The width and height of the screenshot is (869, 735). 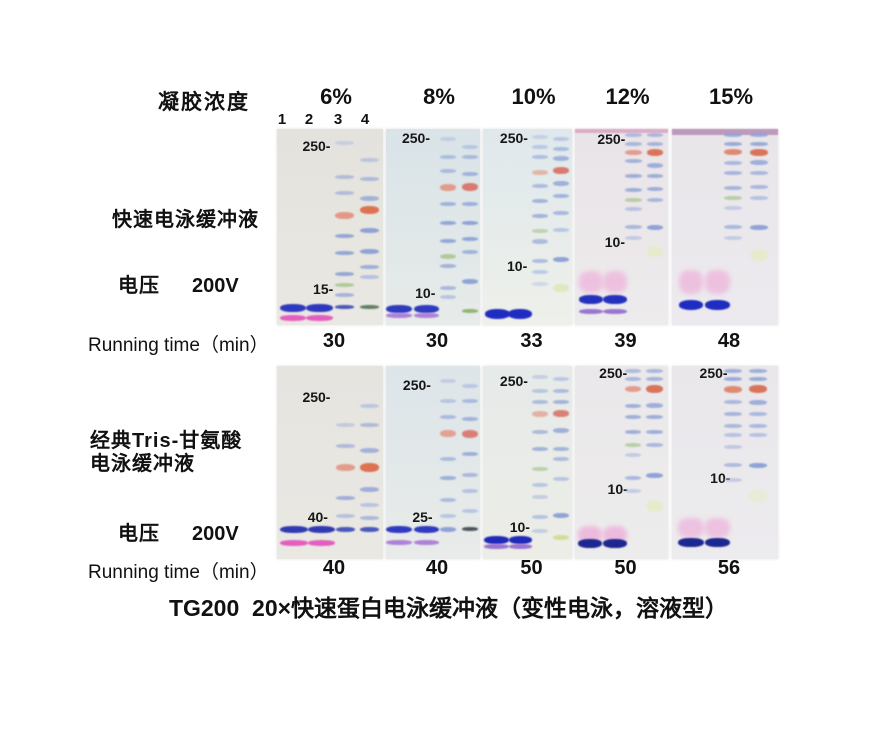 I want to click on gel-photo-8pct-classic: 250- 25-, so click(x=433, y=462).